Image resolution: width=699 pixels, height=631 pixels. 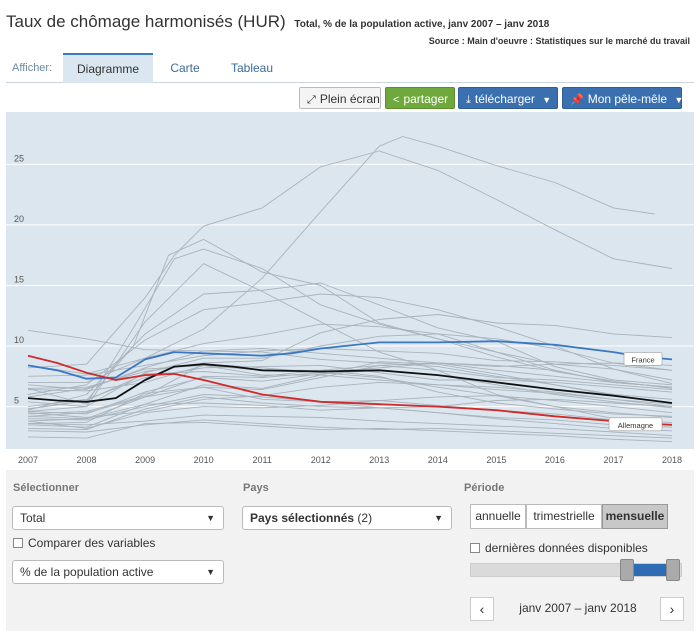 I want to click on y-tick-label: 20, so click(x=19, y=219).